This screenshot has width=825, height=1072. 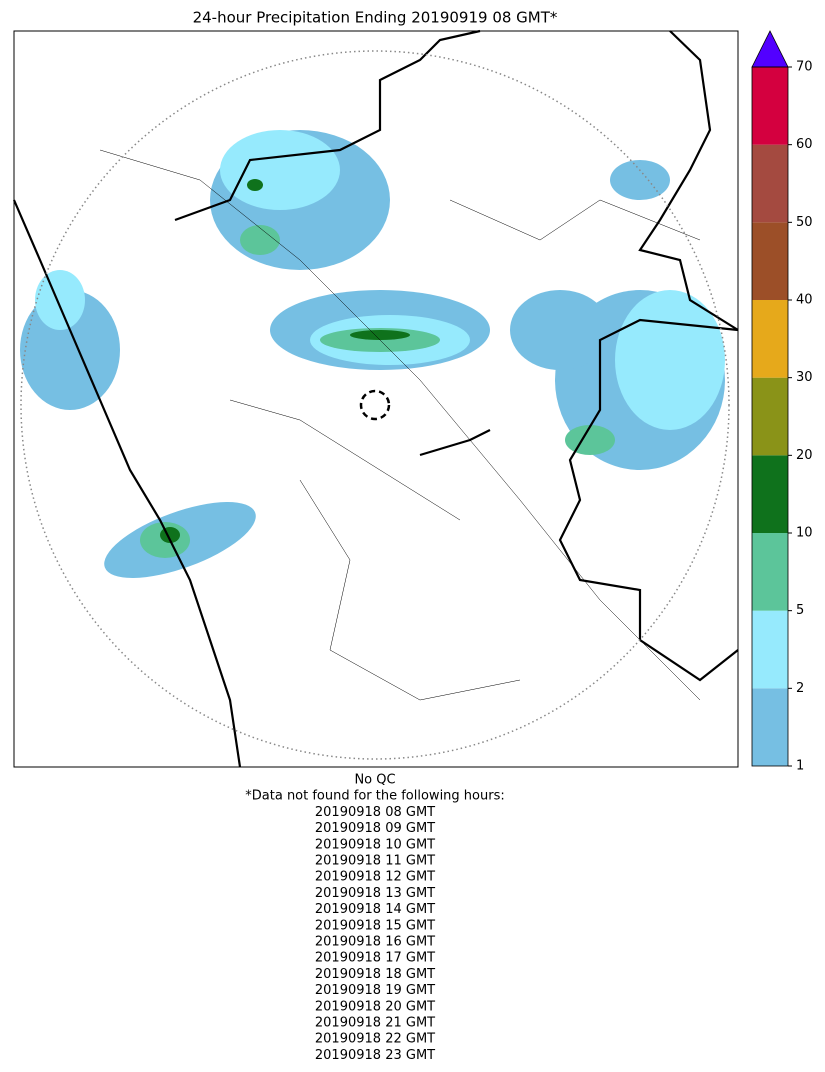 What do you see at coordinates (375, 1039) in the screenshot?
I see `footer-line: 20190918 22 GMT` at bounding box center [375, 1039].